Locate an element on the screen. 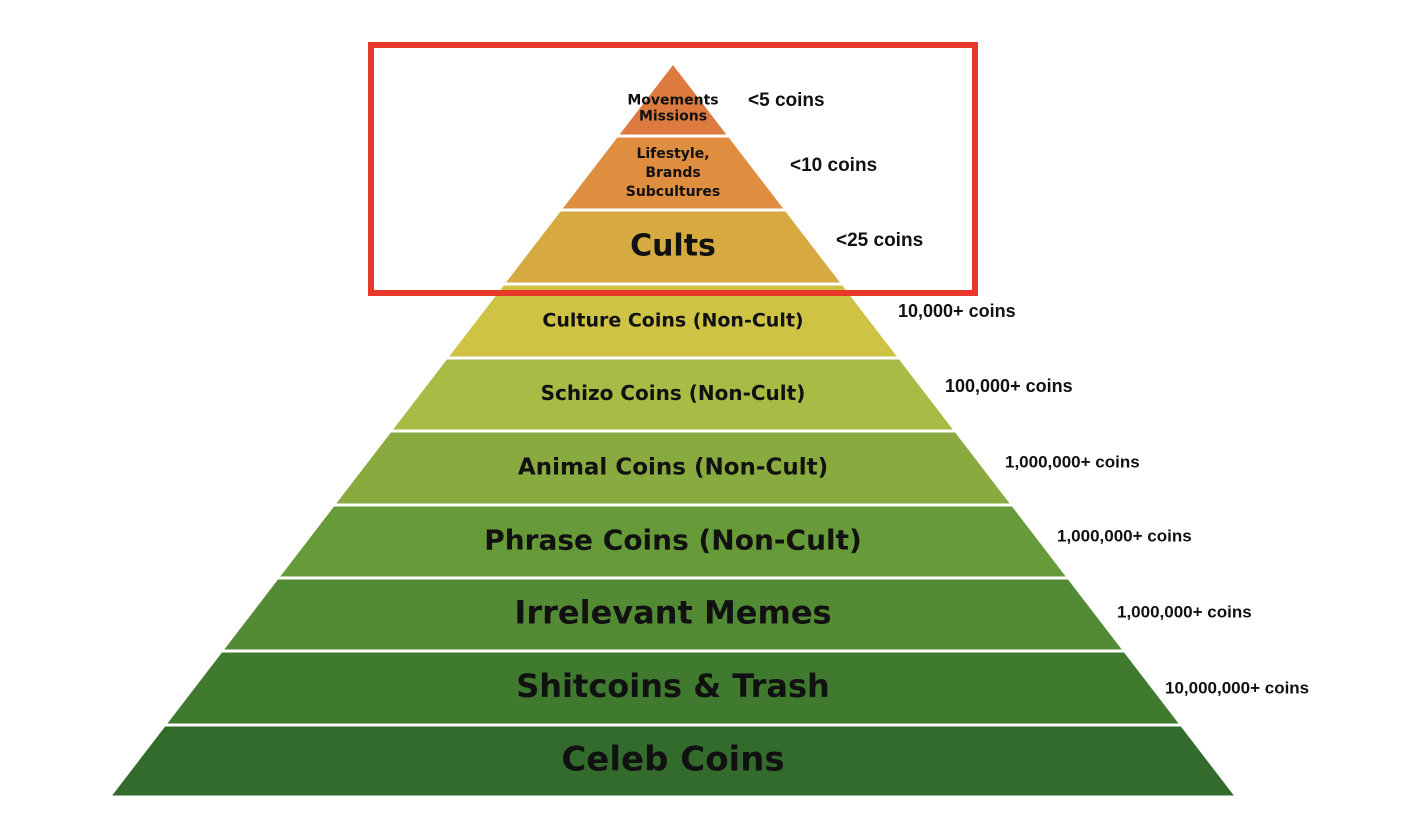 The image size is (1404, 838). tier-1: Lifestyle, Brands Subcultures <10 coins is located at coordinates (719, 173).